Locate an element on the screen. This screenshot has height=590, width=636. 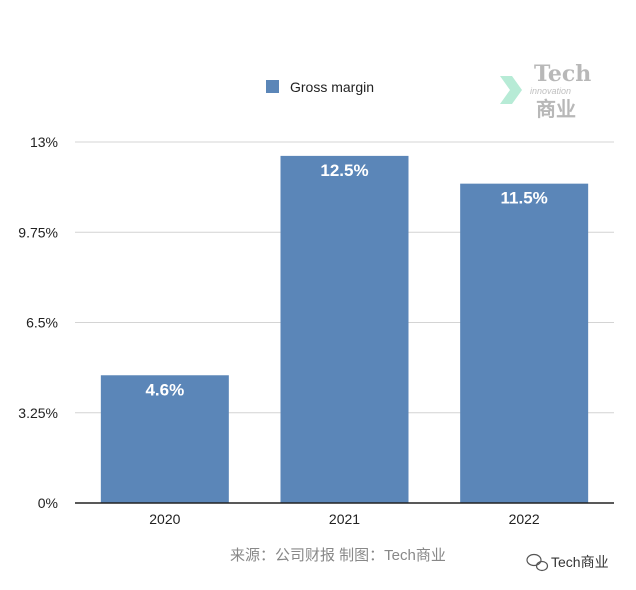
source-note: 来源：公司财报 制图：Tech商业 is located at coordinates (338, 555).